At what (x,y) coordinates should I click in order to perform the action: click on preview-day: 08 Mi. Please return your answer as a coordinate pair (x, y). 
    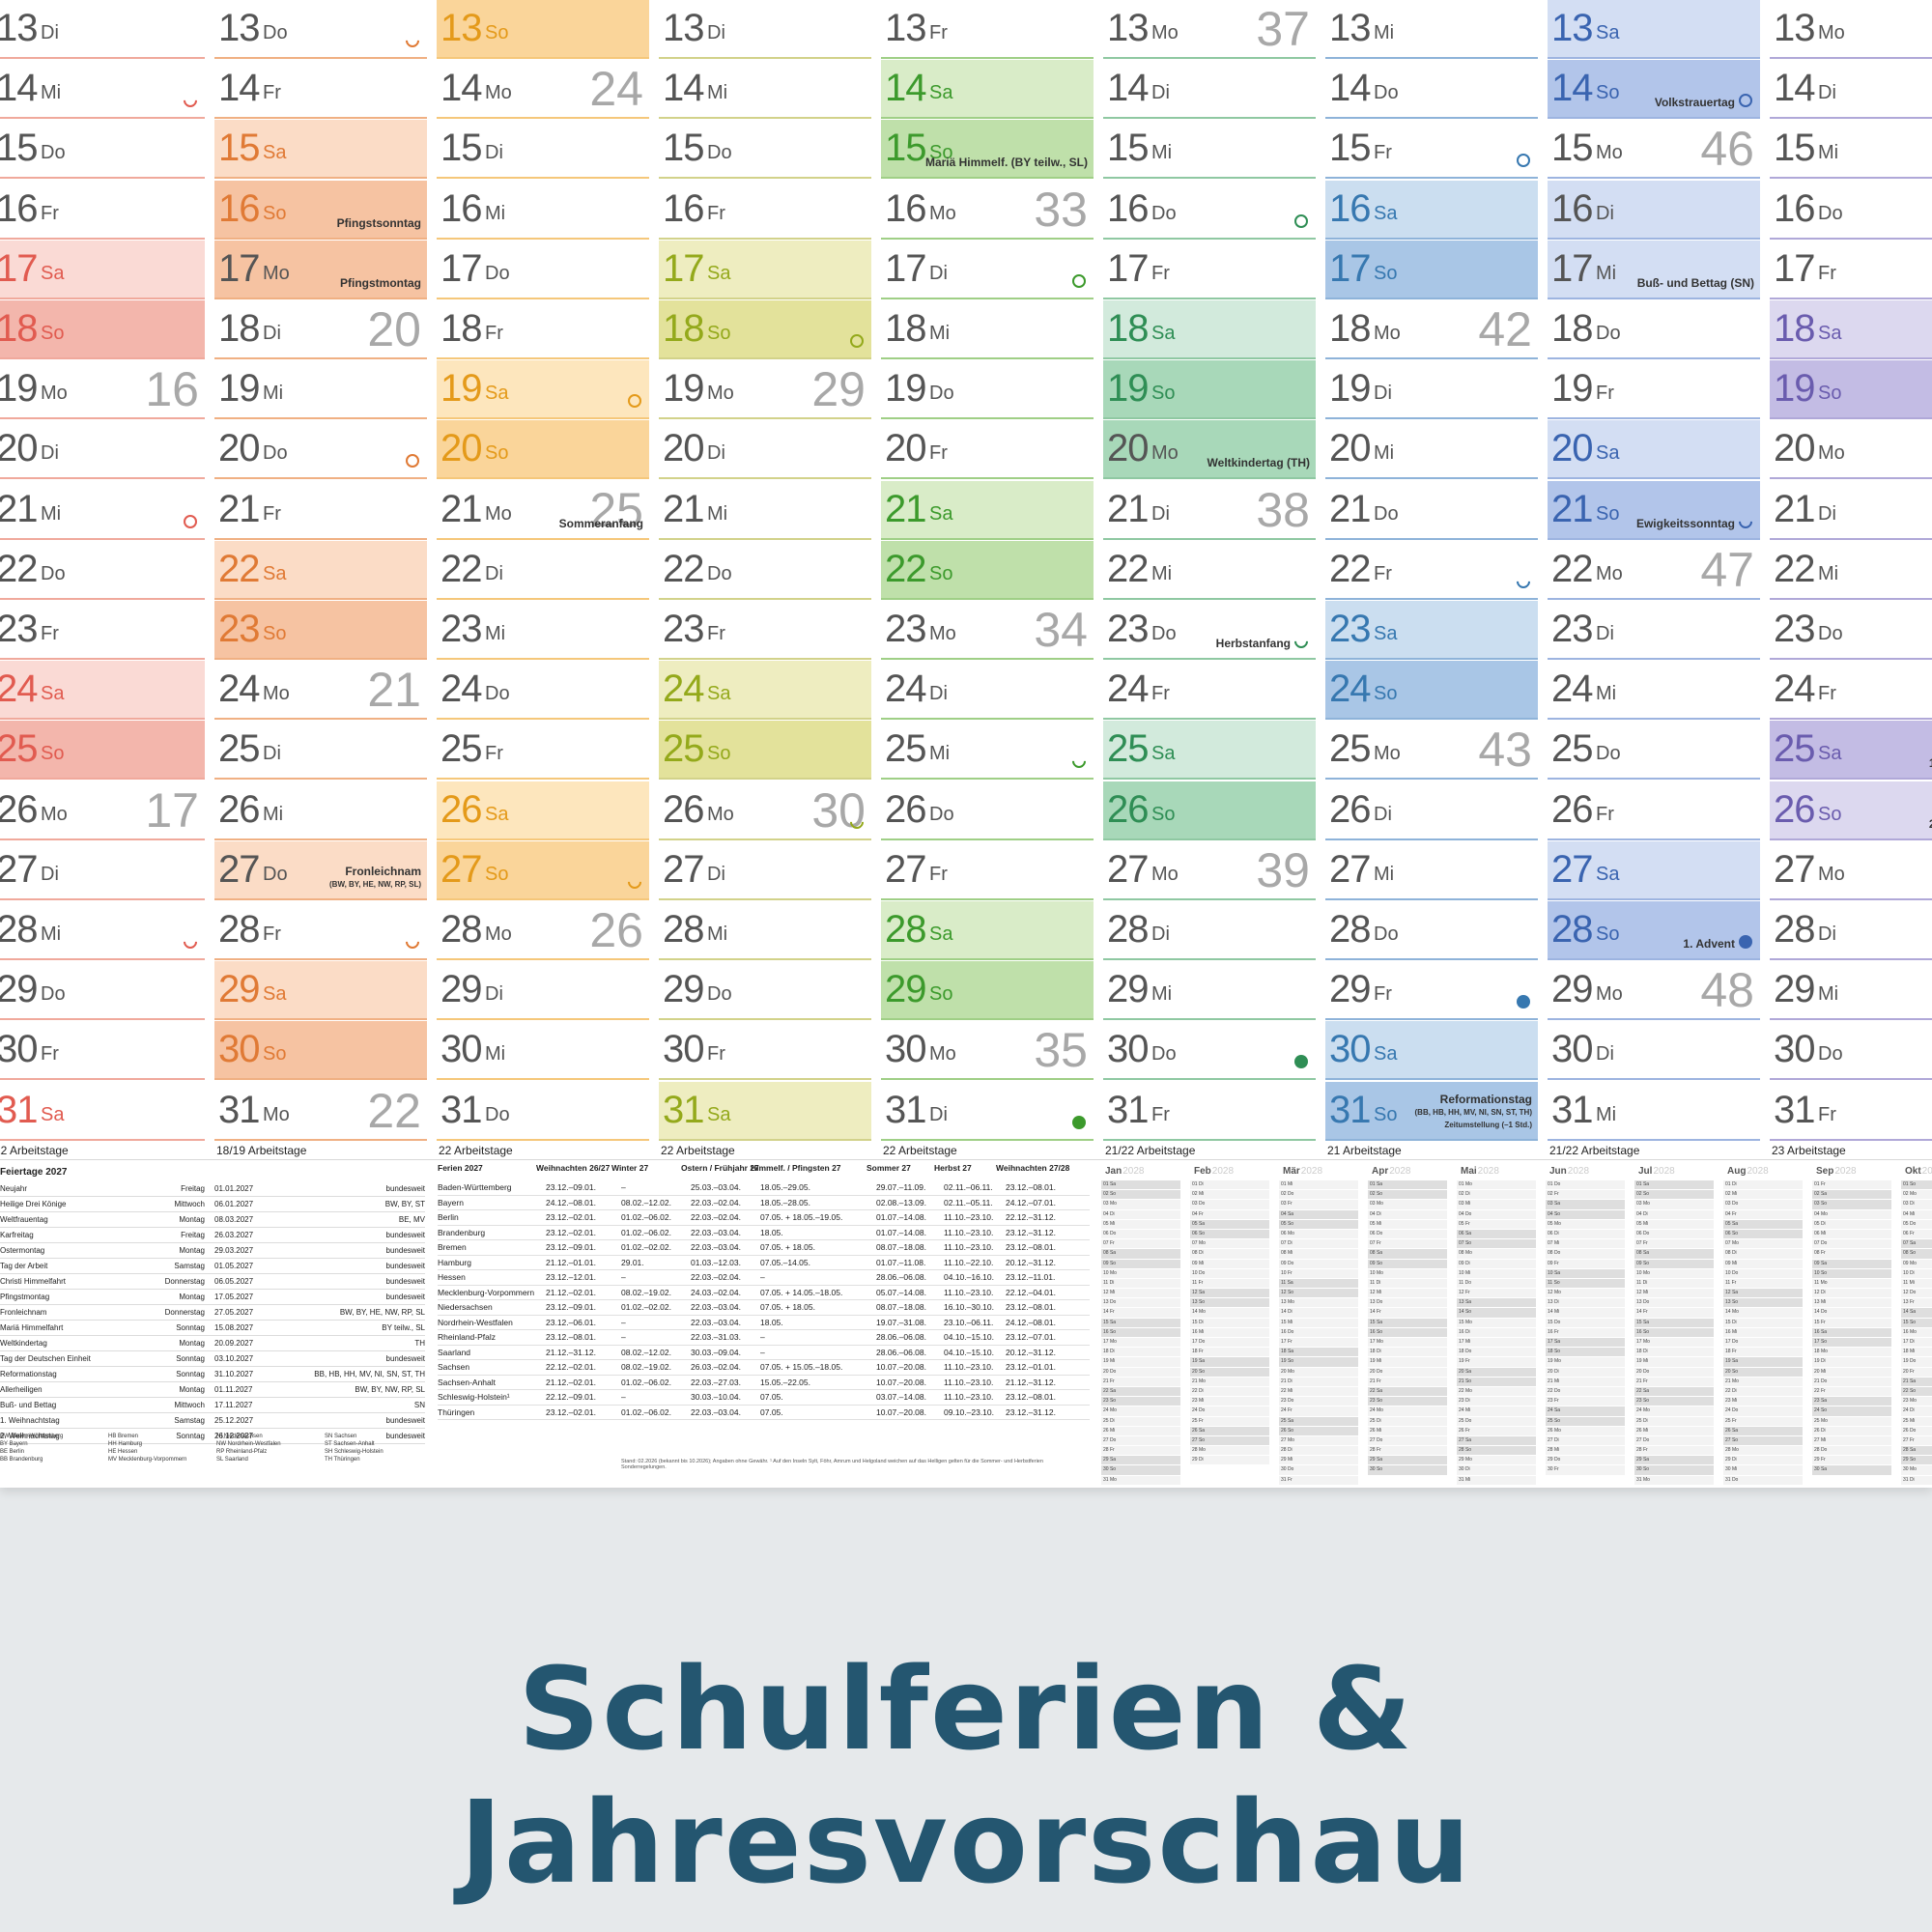
    Looking at the image, I should click on (1318, 1254).